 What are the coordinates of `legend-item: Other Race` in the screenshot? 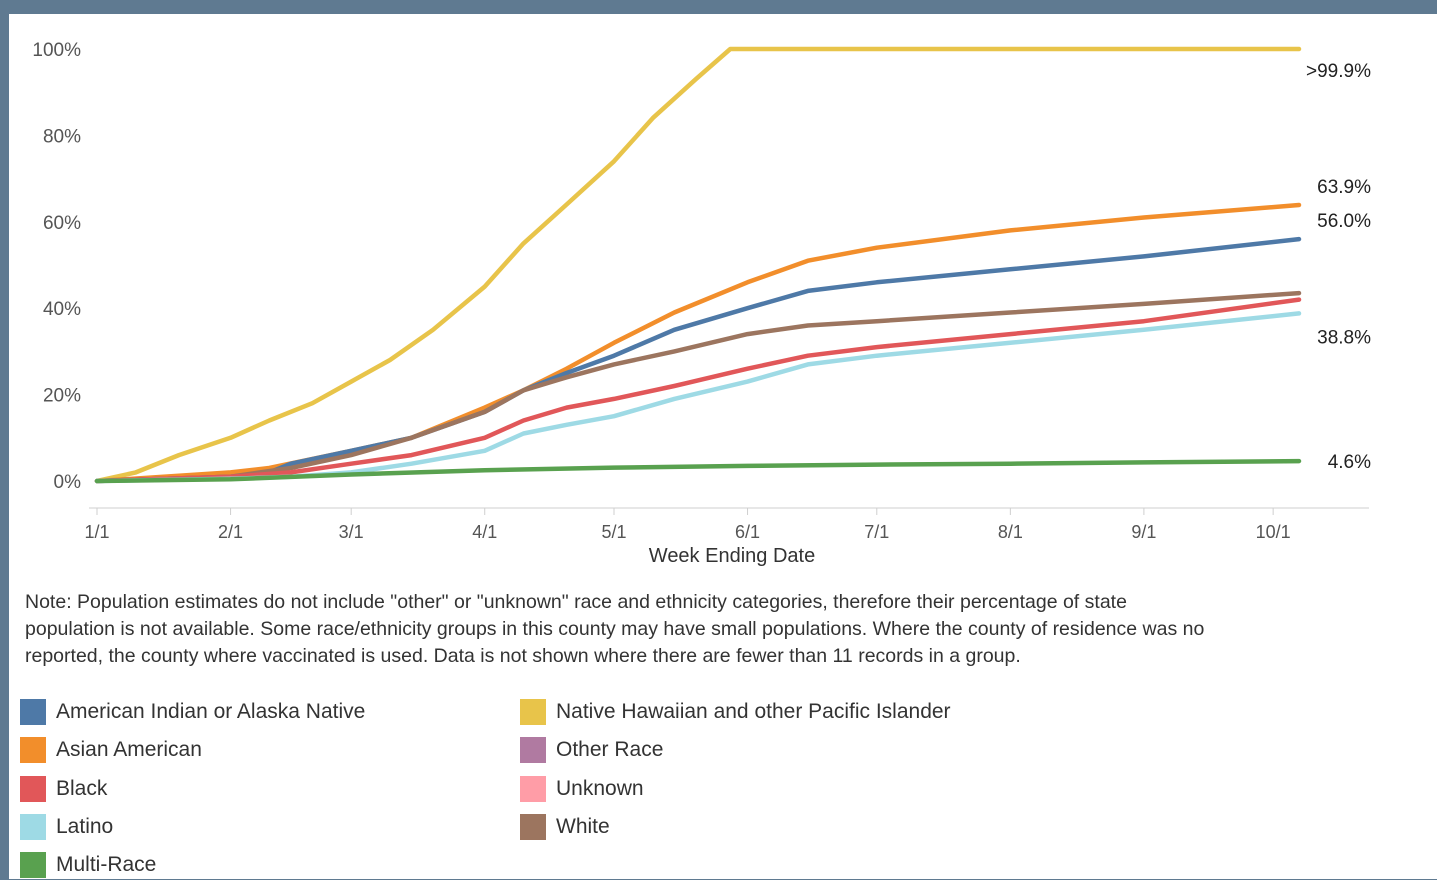 It's located at (591, 750).